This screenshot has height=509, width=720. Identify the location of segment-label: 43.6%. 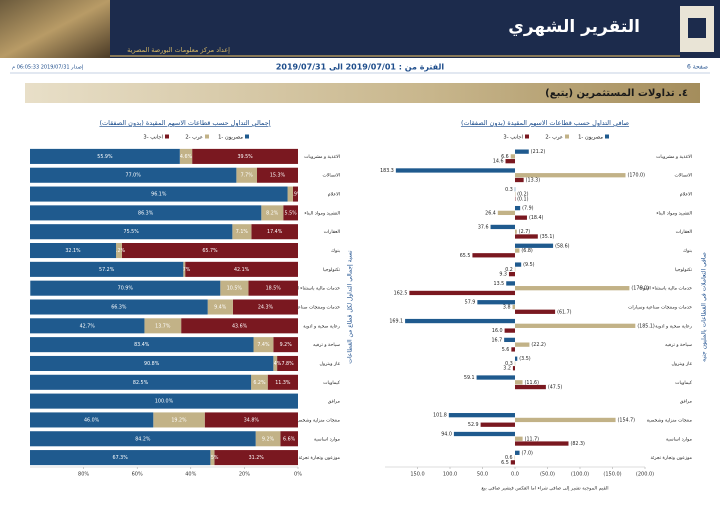
(240, 326).